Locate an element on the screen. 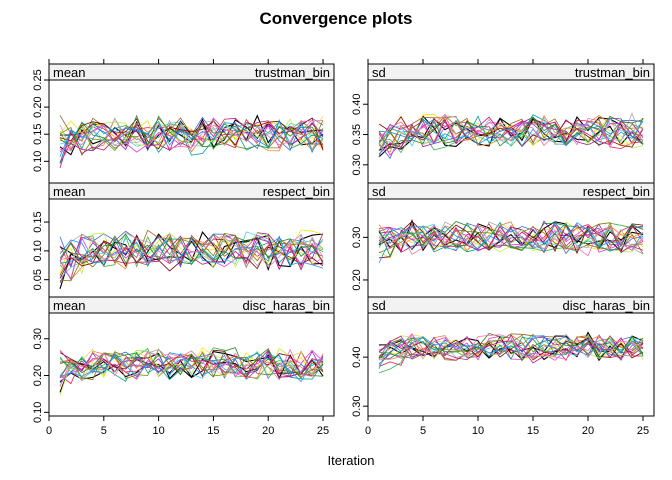  figure-title: Convergence plots is located at coordinates (335, 18).